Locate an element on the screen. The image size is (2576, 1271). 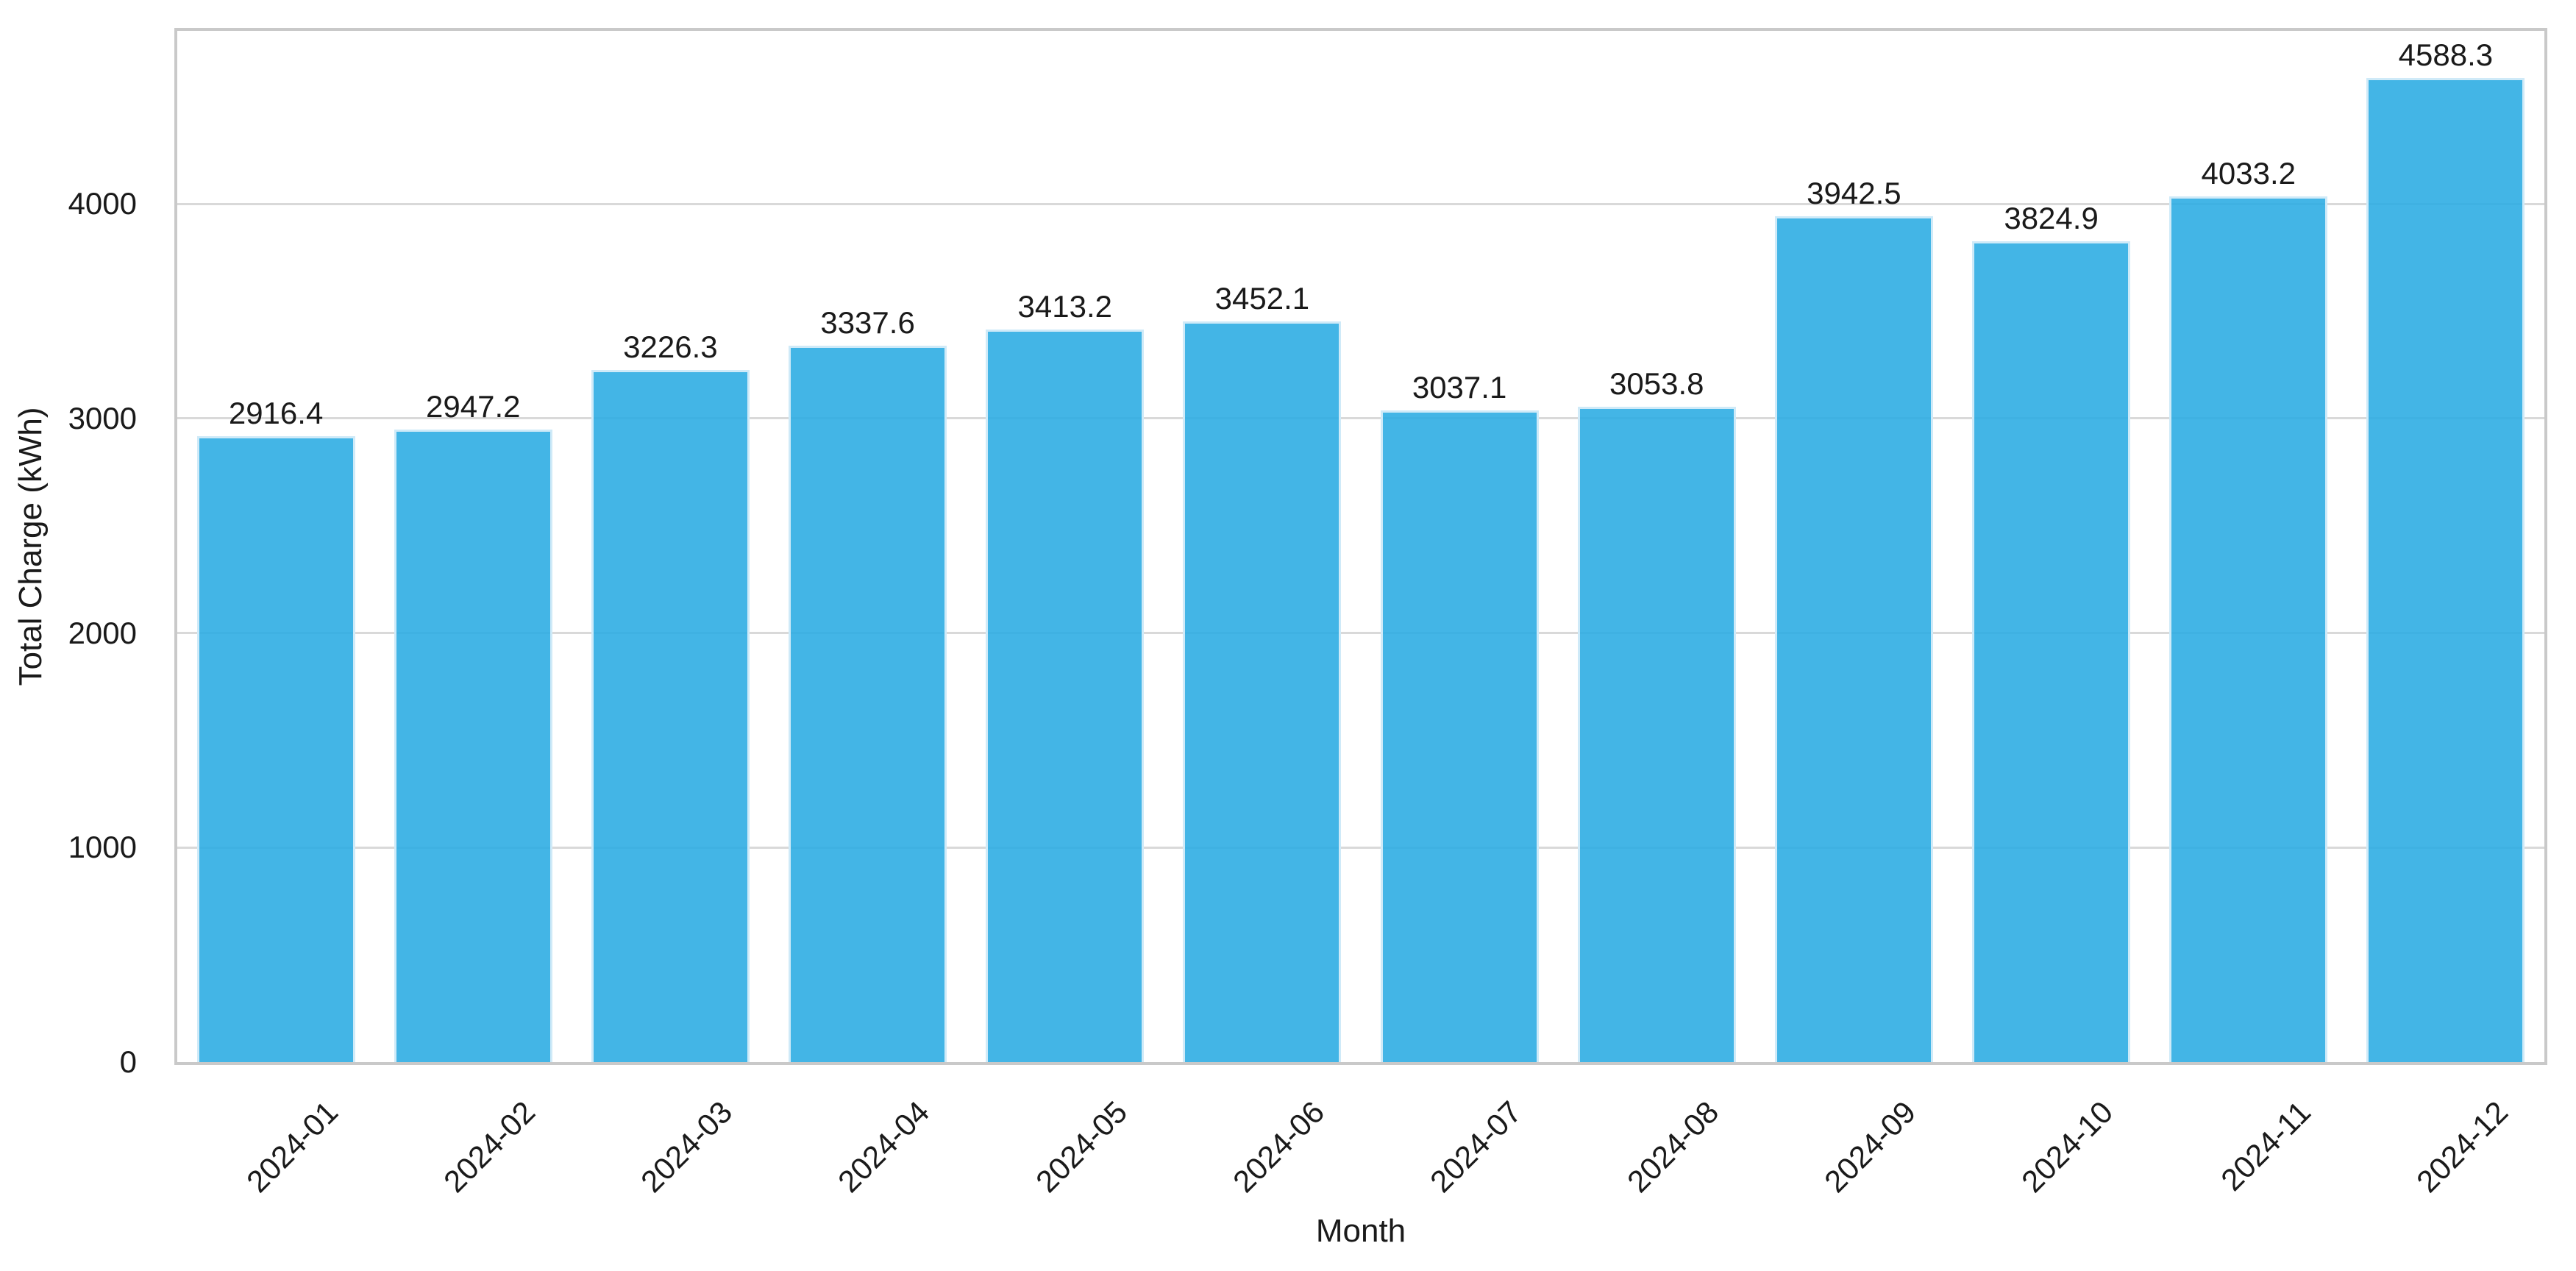
y-tick-label: 0 is located at coordinates (128, 1061).